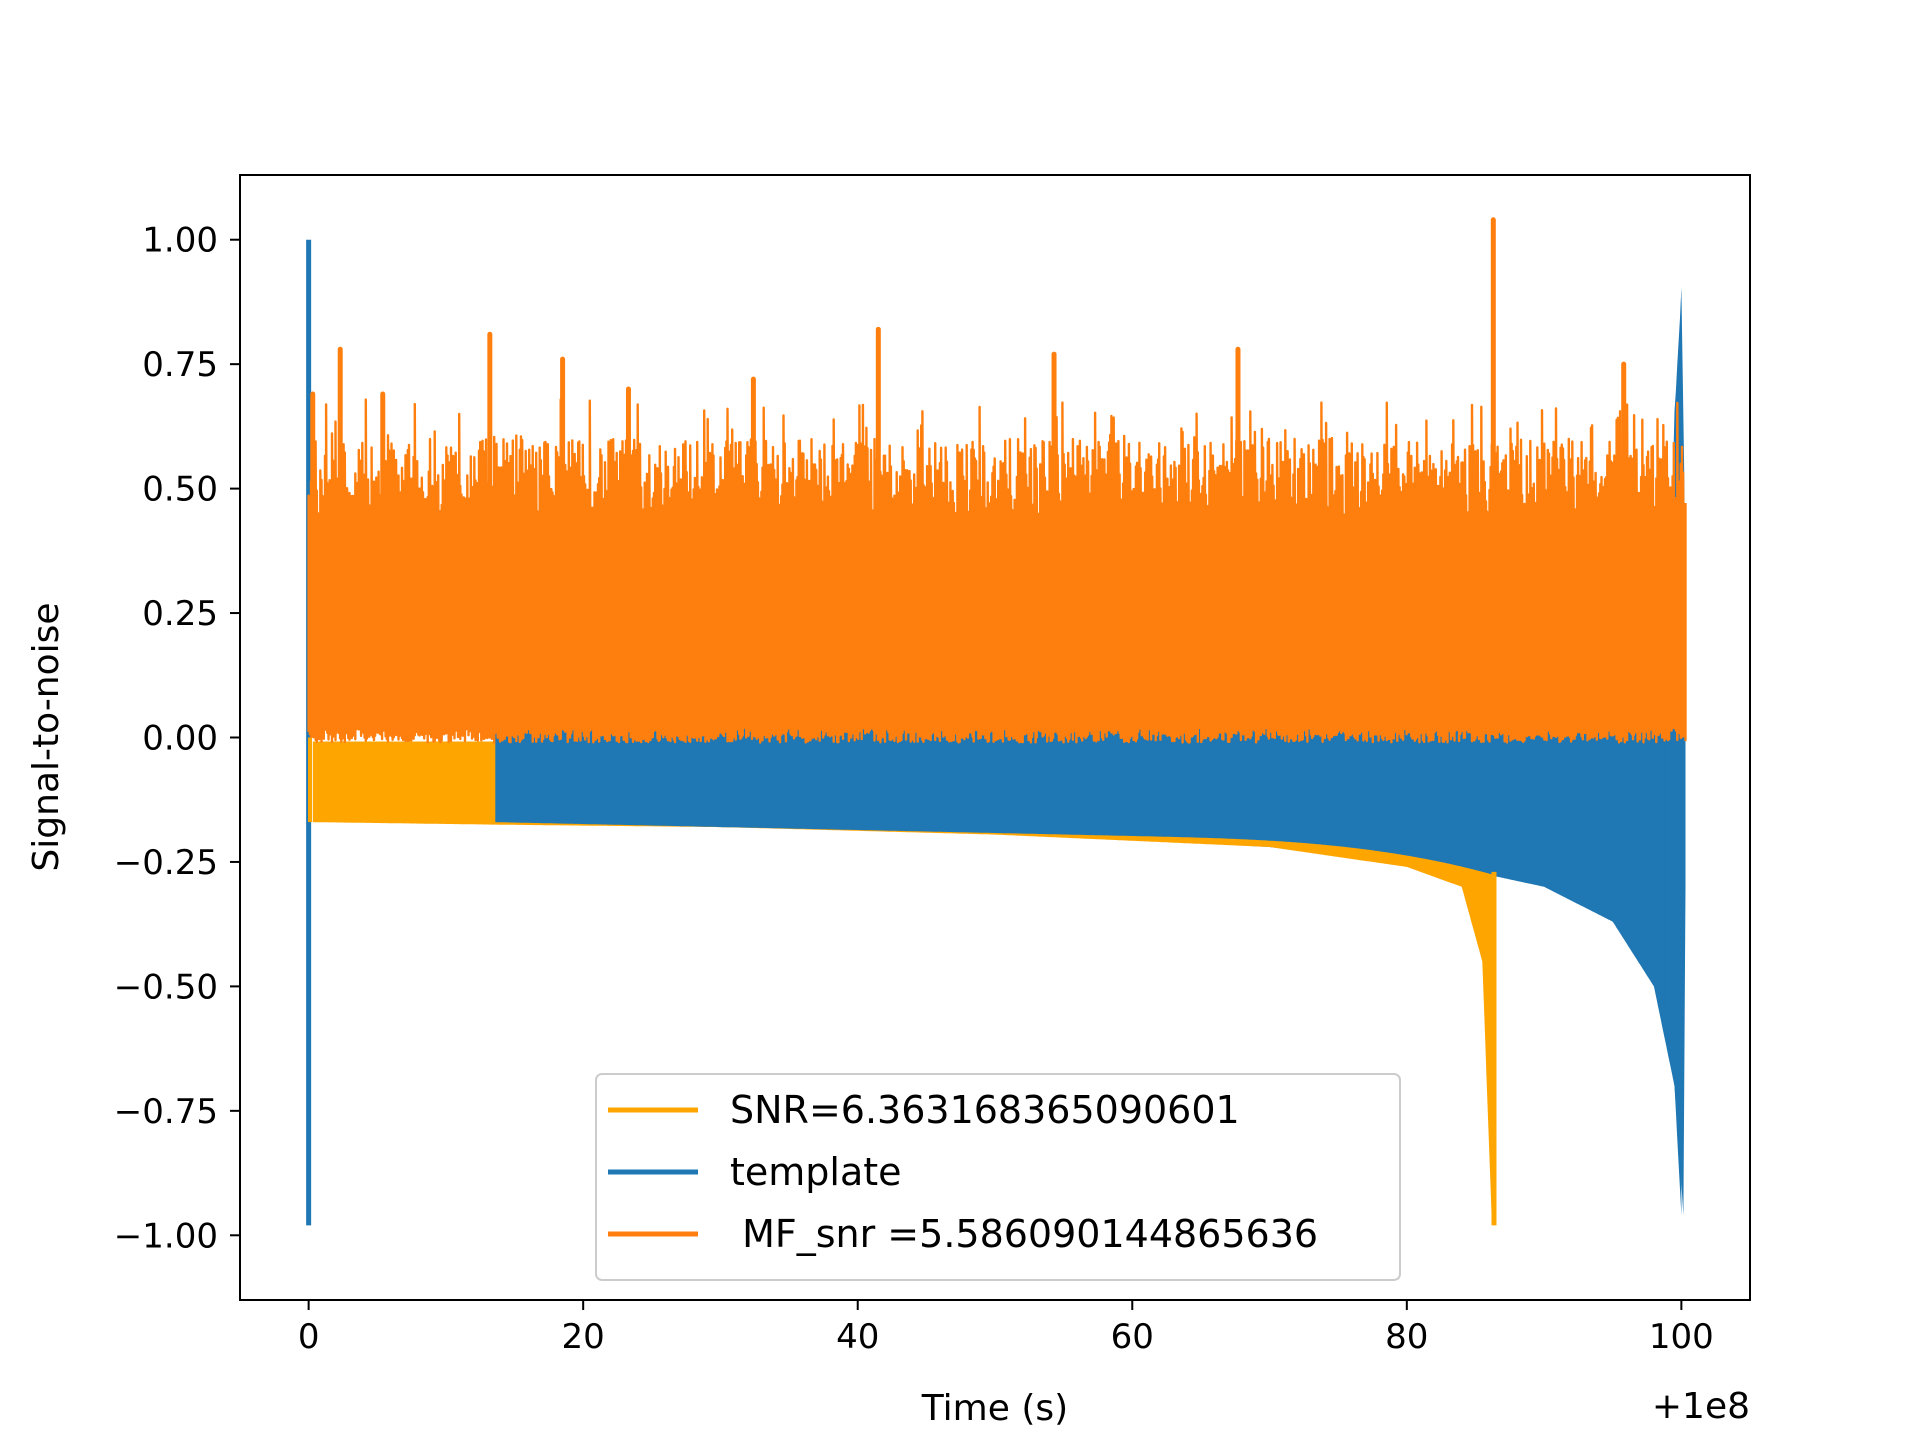 This screenshot has width=1920, height=1440. What do you see at coordinates (985, 1110) in the screenshot?
I see `legend-label-snr: SNR=6.363168365090601` at bounding box center [985, 1110].